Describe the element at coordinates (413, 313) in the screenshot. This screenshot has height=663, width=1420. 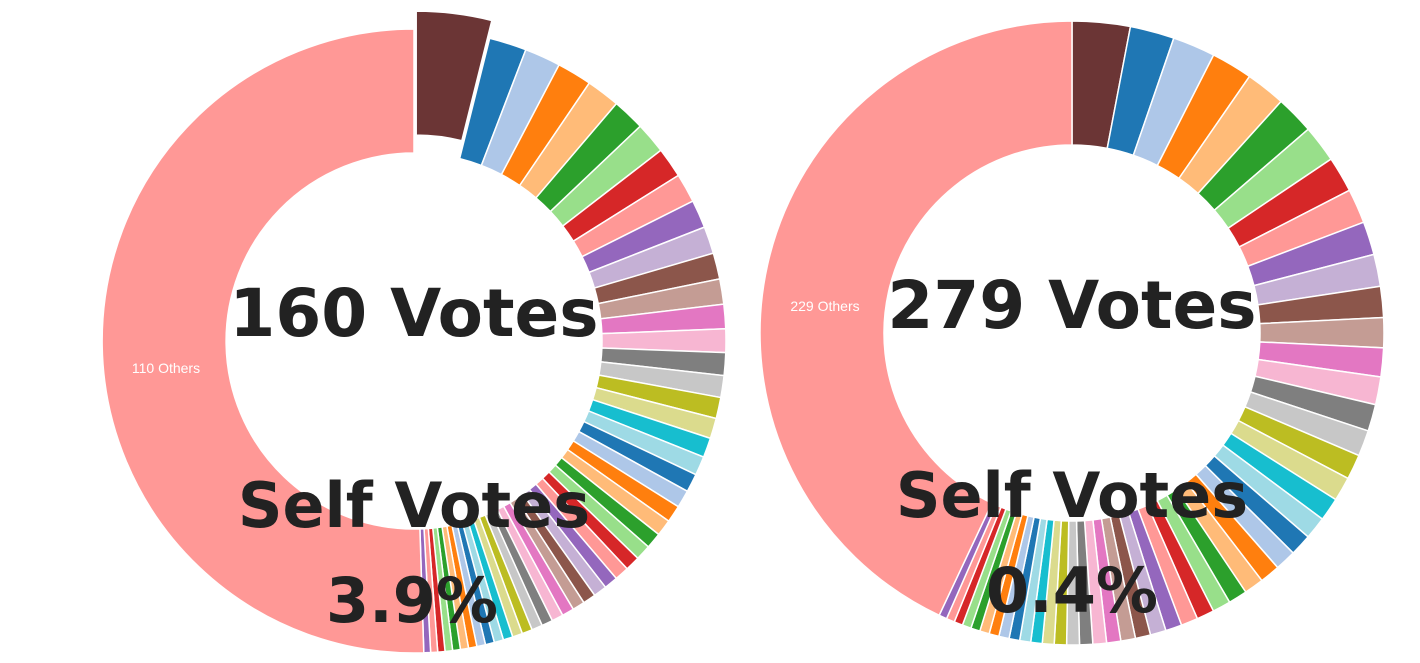
I see `votes-count-left: 160 Votes` at that location.